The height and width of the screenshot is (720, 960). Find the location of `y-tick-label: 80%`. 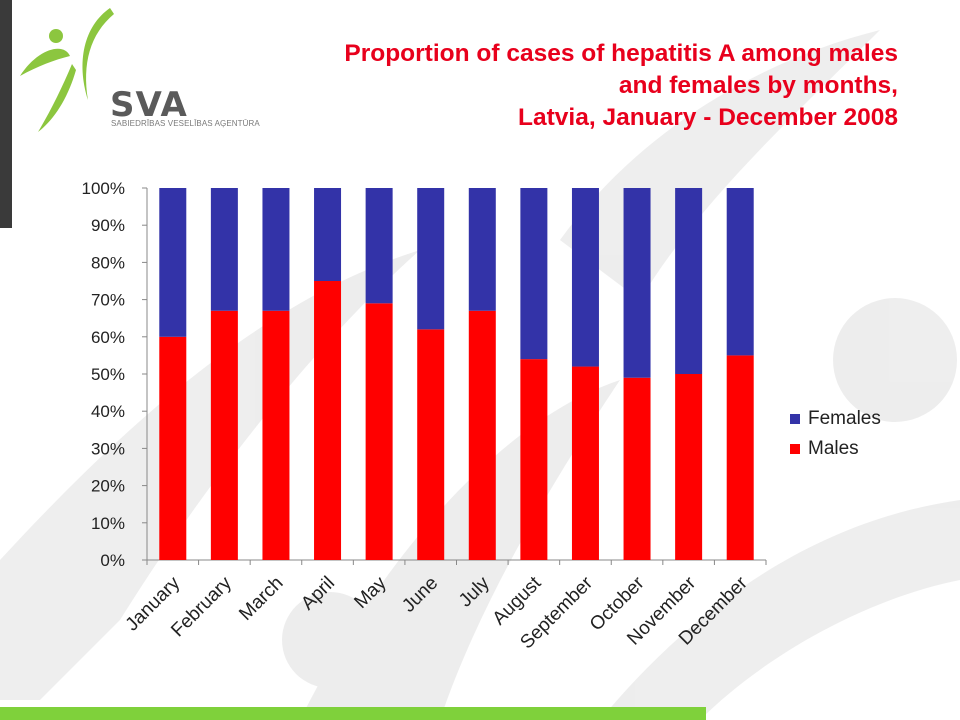

y-tick-label: 80% is located at coordinates (108, 262).